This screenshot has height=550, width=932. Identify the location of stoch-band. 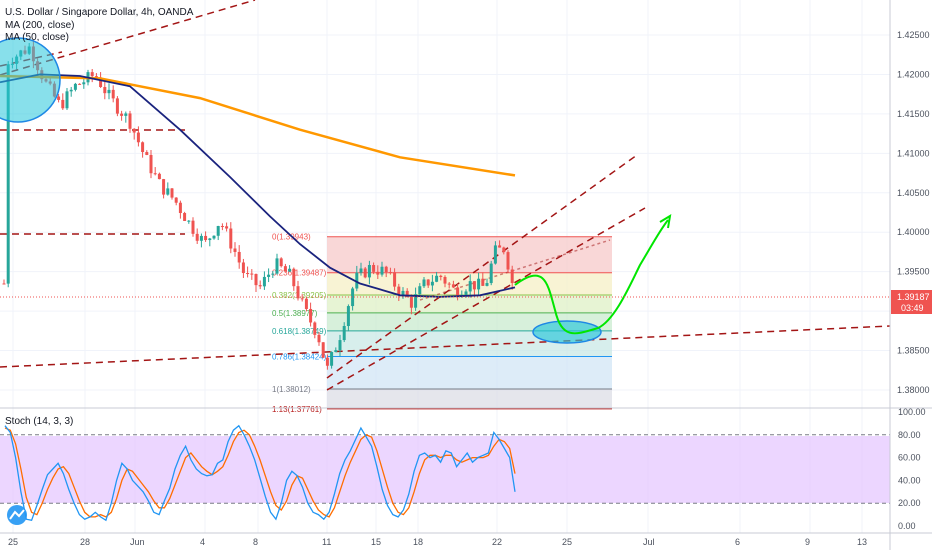
(445, 469).